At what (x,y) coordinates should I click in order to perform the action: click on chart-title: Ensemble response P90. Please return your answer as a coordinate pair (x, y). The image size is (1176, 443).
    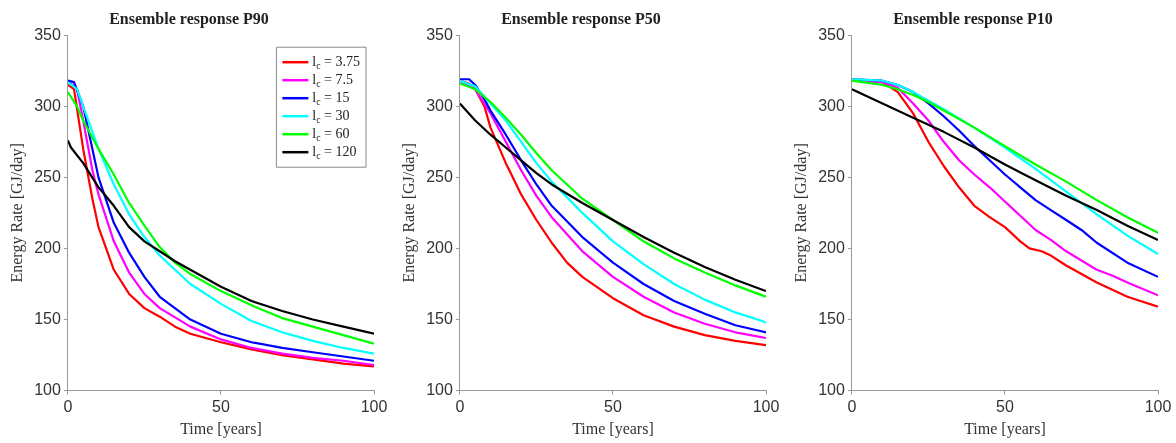
    Looking at the image, I should click on (189, 18).